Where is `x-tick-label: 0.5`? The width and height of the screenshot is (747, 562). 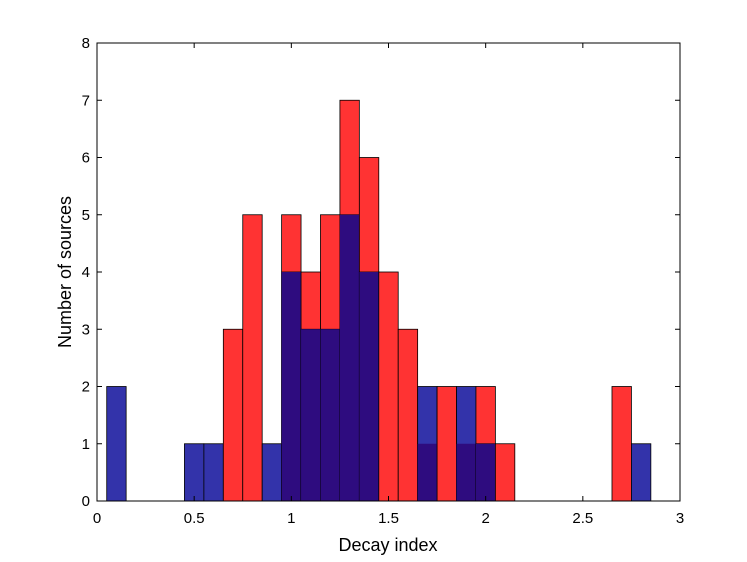
x-tick-label: 0.5 is located at coordinates (194, 518).